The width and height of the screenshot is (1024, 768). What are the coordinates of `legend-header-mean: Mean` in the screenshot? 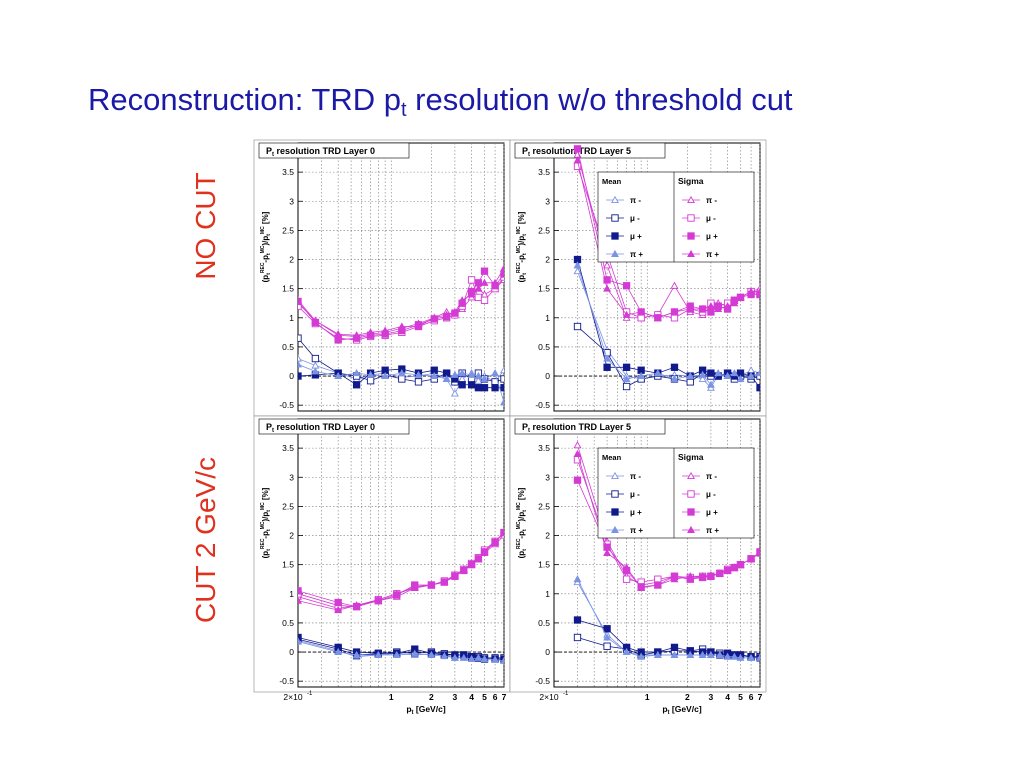 It's located at (612, 457).